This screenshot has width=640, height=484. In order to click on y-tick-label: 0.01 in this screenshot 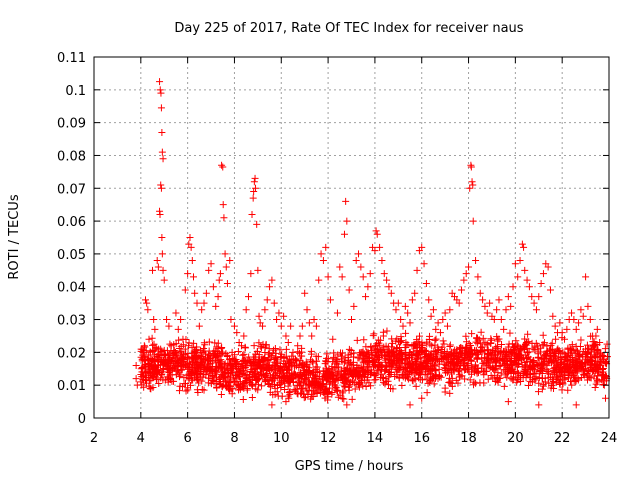, I will do `click(71, 386)`.